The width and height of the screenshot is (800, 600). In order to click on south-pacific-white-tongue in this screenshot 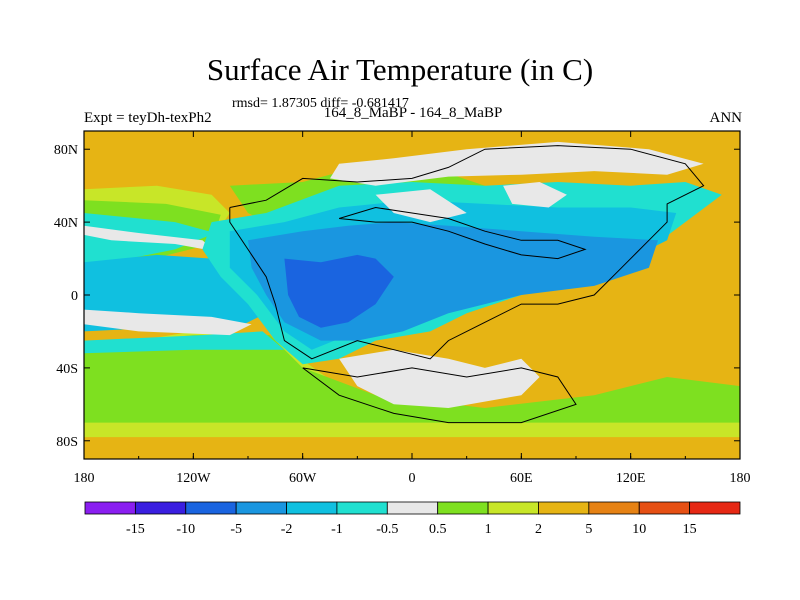, I will do `click(168, 322)`.